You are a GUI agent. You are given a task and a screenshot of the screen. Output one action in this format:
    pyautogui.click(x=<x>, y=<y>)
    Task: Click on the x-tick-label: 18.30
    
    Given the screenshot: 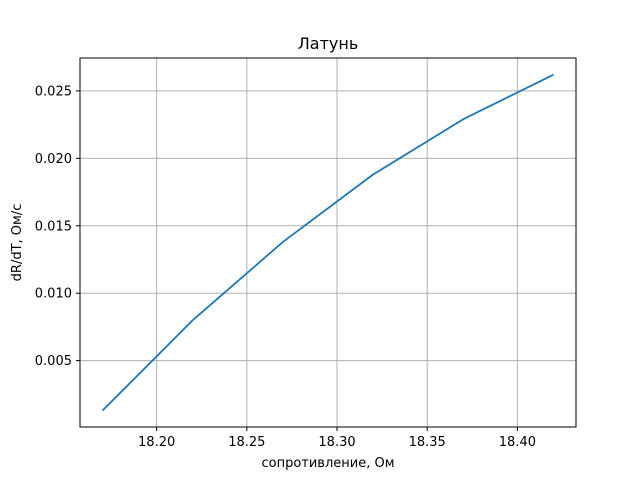 What is the action you would take?
    pyautogui.click(x=336, y=442)
    